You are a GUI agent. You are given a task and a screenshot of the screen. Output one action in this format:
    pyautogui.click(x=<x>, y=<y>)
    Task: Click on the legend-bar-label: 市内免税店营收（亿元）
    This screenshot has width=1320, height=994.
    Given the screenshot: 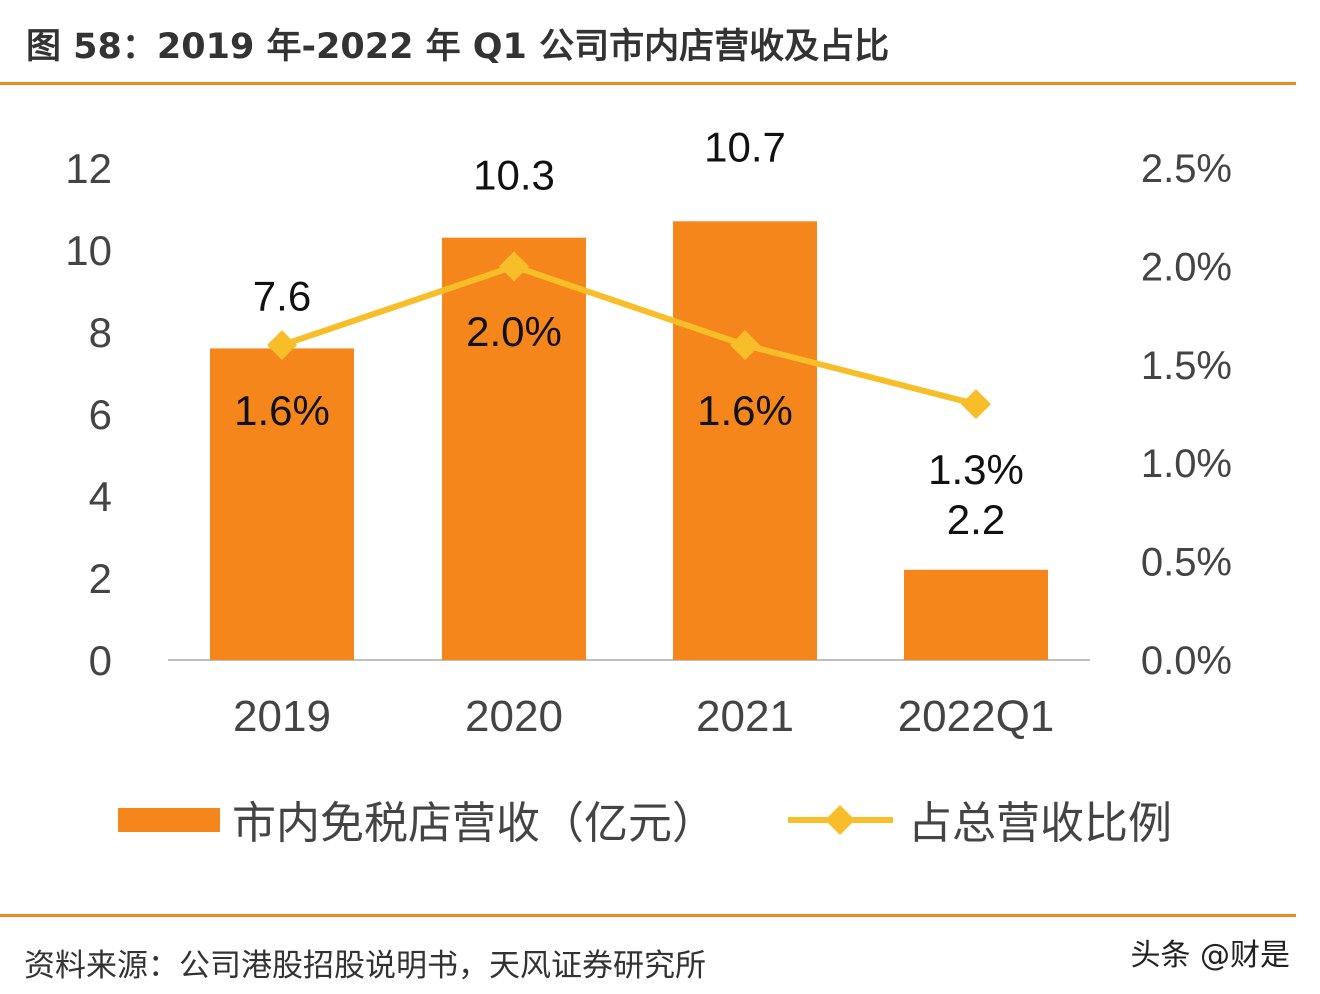 What is the action you would take?
    pyautogui.click(x=474, y=823)
    